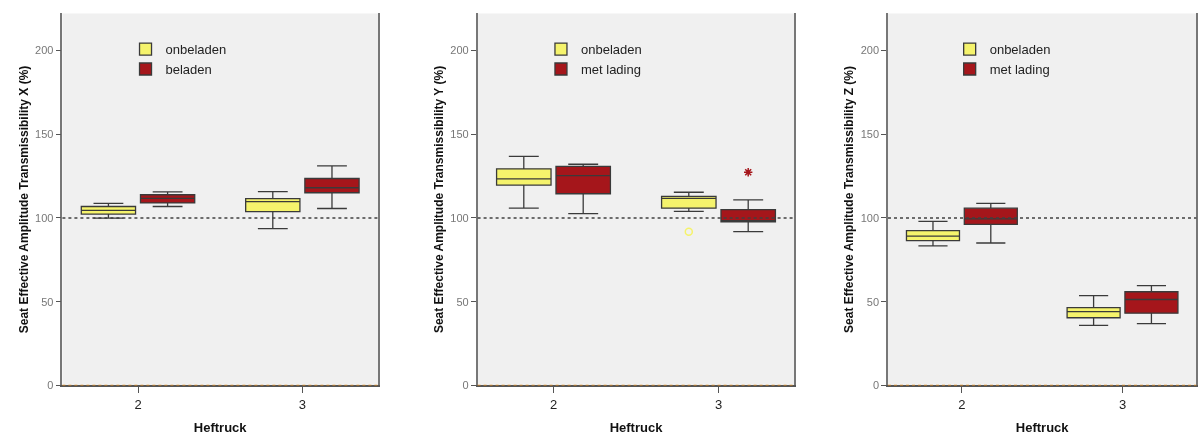 The width and height of the screenshot is (1202, 441). Describe the element at coordinates (188, 70) in the screenshot. I see `legend-label: beladen` at that location.